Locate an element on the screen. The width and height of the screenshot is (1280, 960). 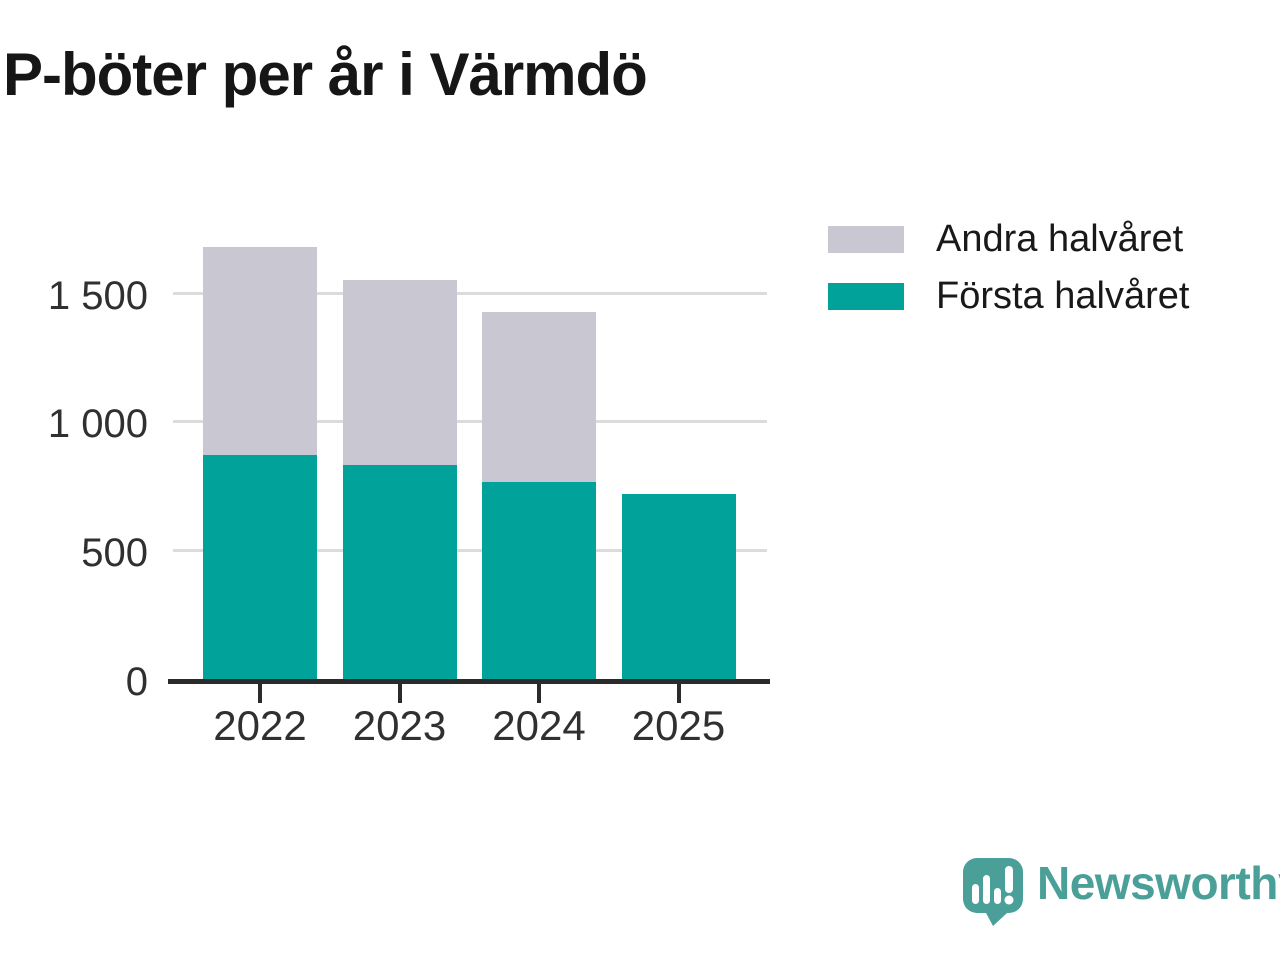
legend-swatch-forsta-halvaret is located at coordinates (866, 296).